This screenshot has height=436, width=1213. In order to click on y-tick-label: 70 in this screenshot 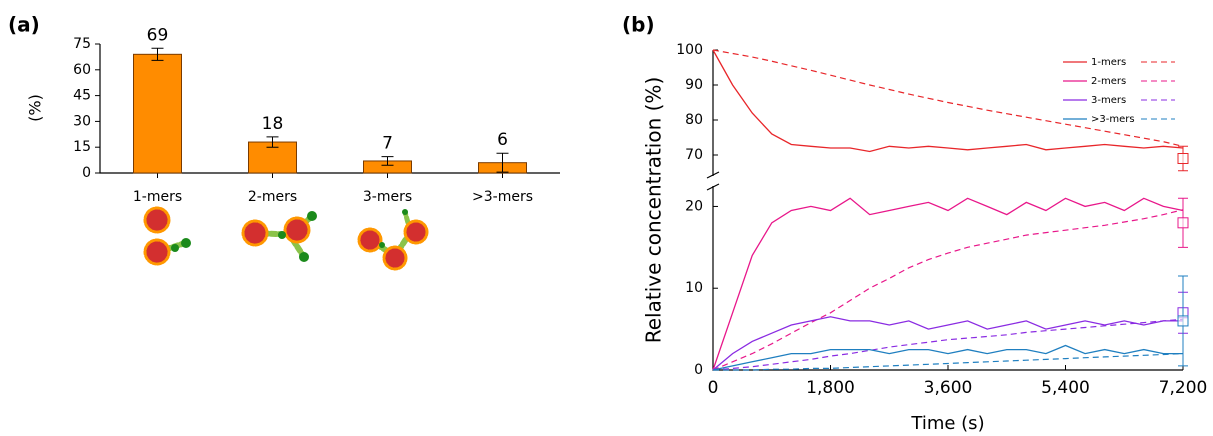, I will do `click(694, 155)`.